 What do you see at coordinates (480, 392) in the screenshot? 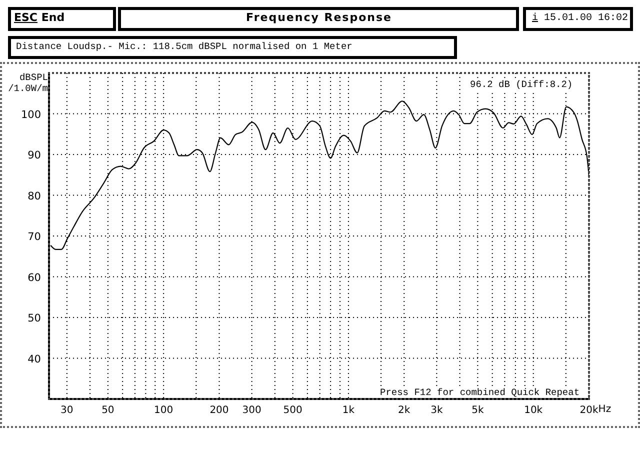
I see `annotation: Press F12 for combined Quick Repeat` at bounding box center [480, 392].